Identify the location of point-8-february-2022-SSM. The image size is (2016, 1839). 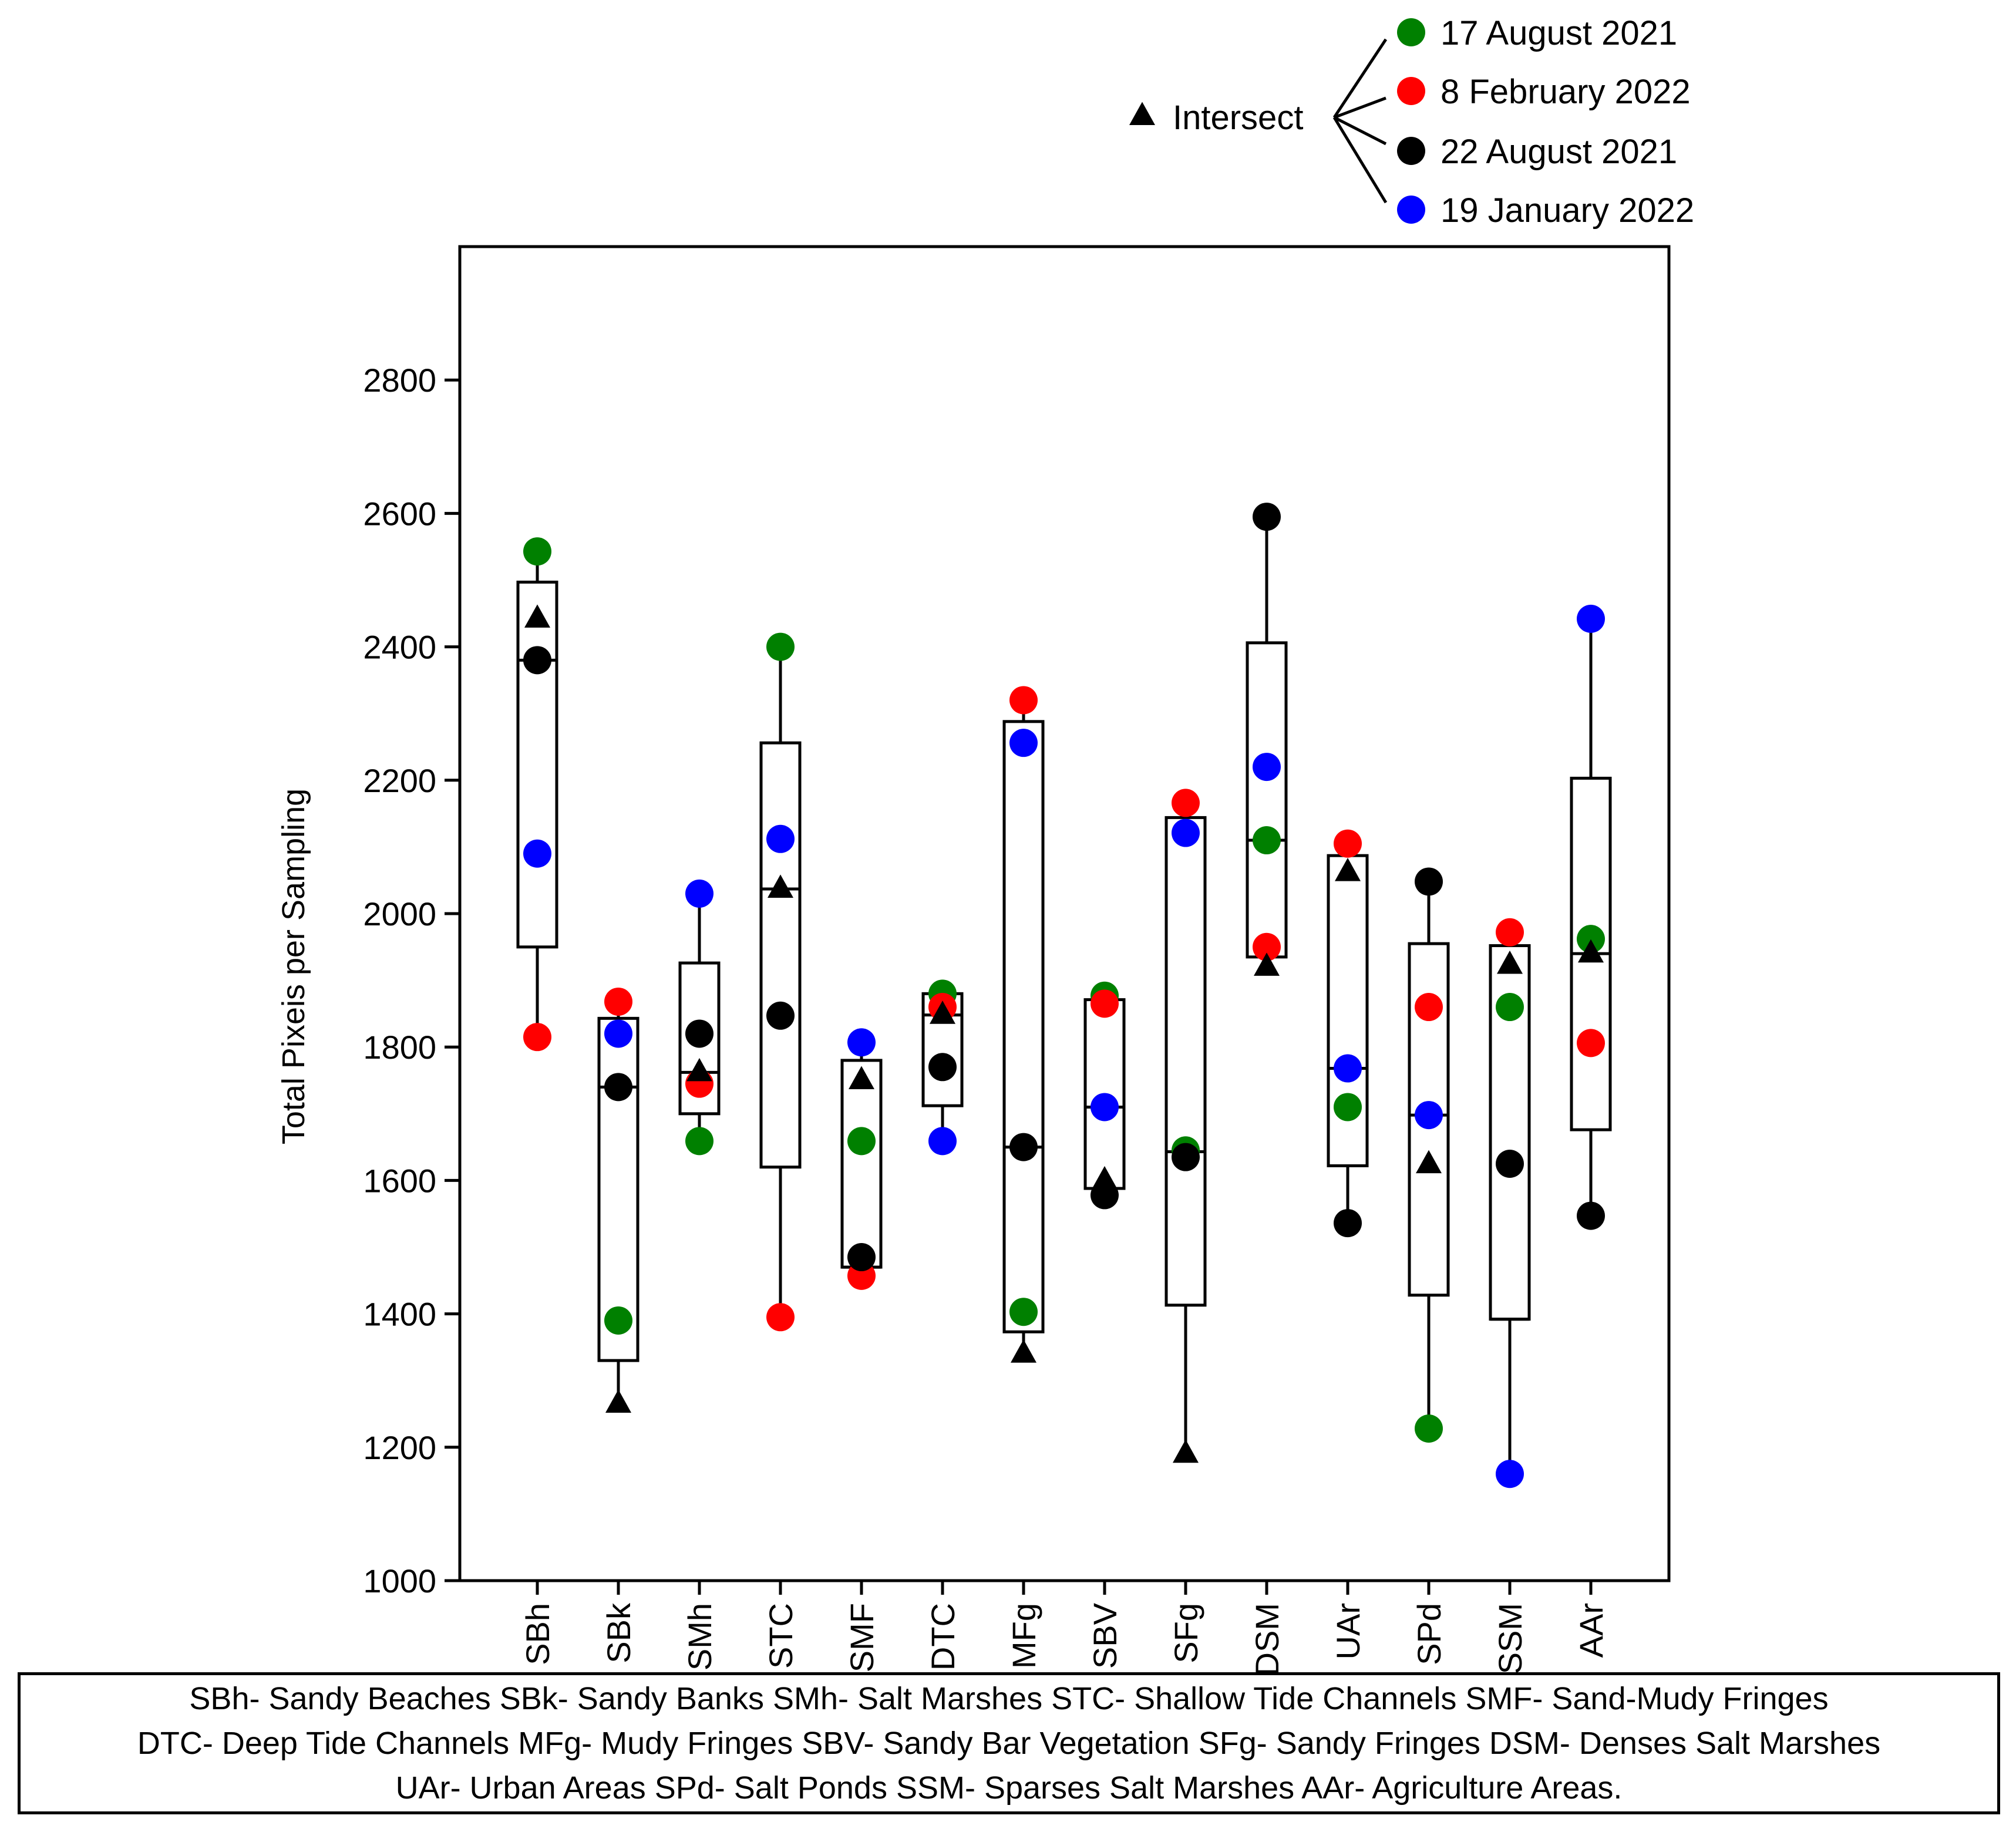
(1510, 932).